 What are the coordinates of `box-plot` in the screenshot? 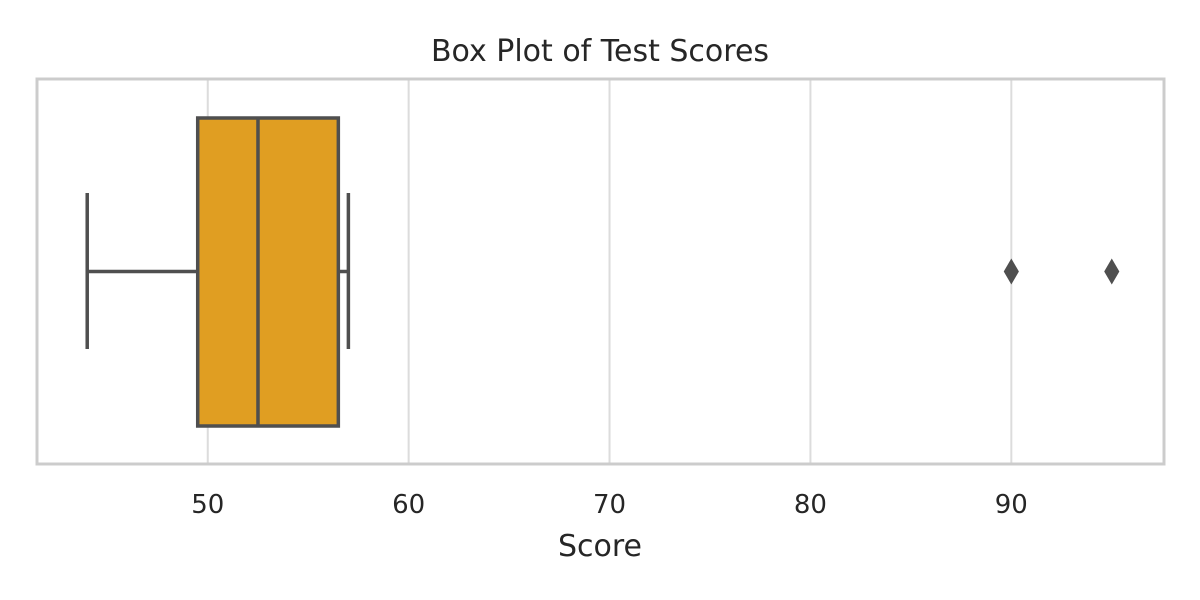 It's located at (218, 272).